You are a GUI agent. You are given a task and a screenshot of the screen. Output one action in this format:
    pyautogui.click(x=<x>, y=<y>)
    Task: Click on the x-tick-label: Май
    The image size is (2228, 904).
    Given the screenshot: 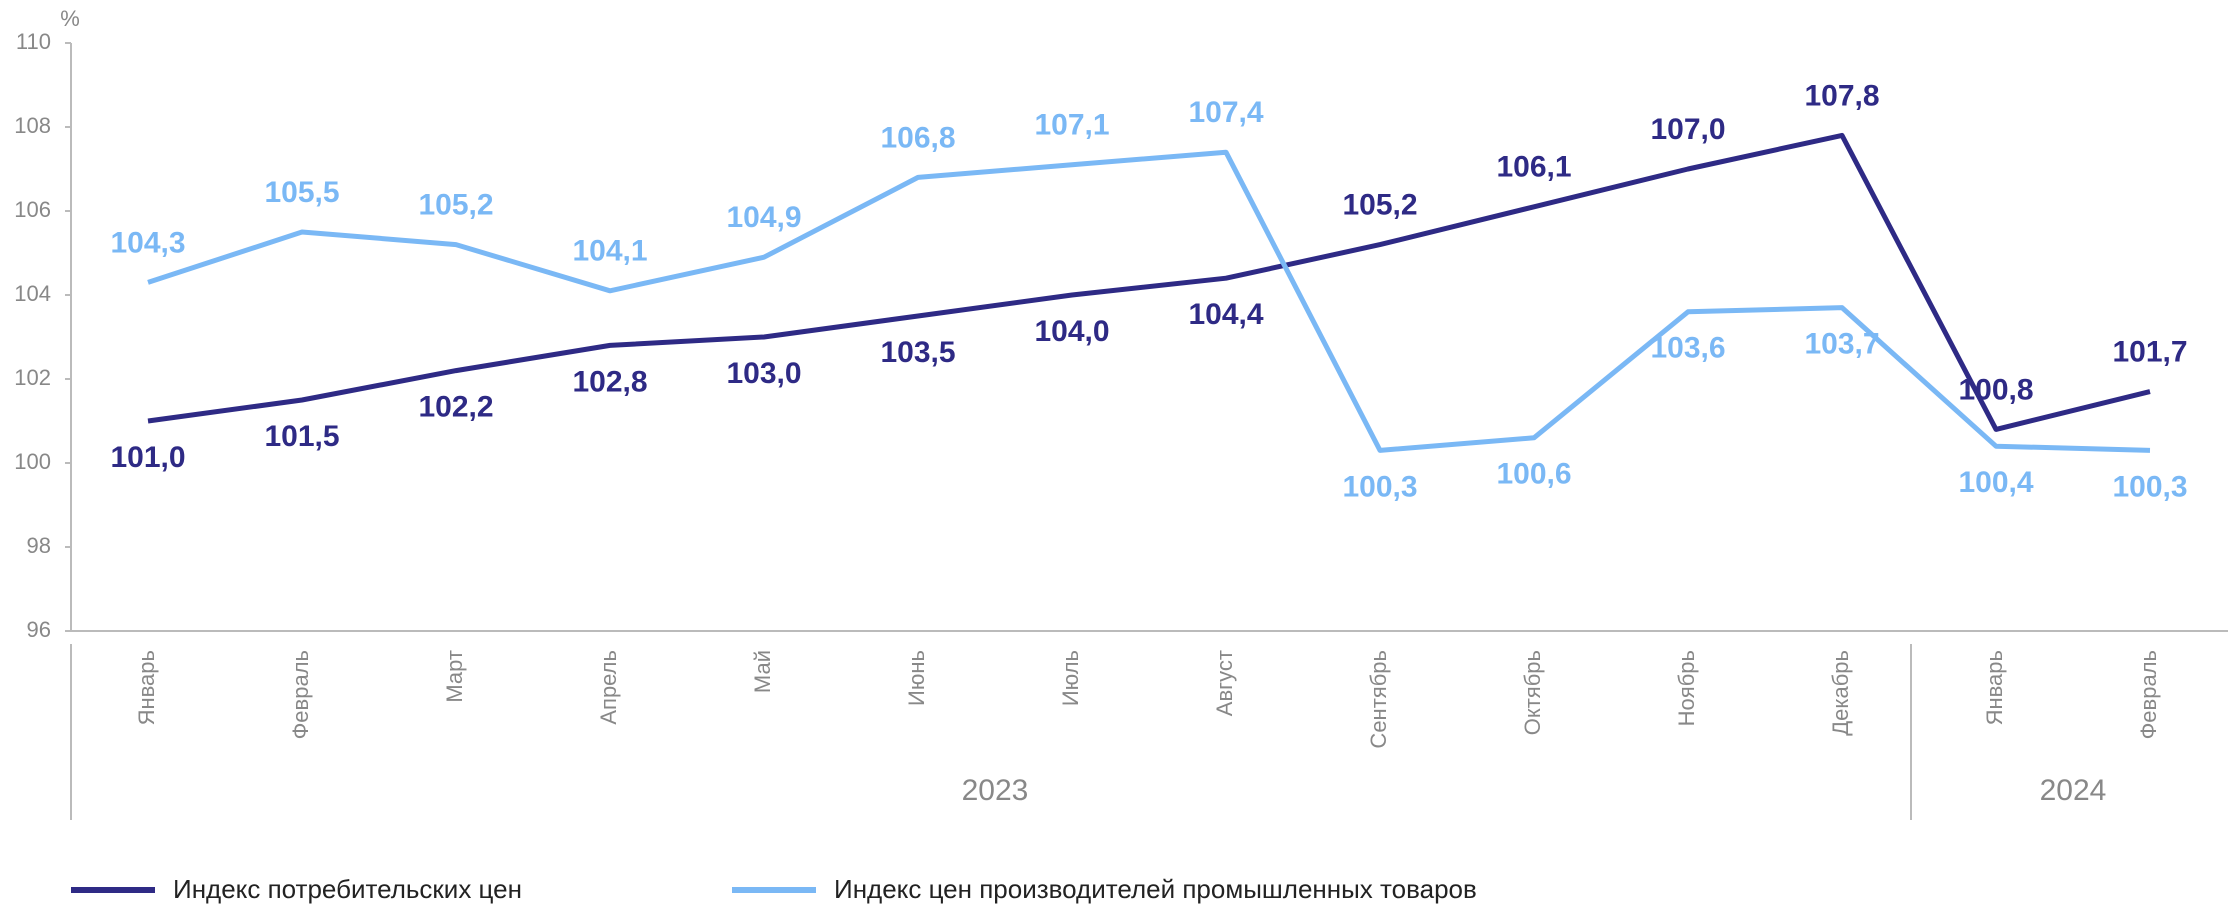 What is the action you would take?
    pyautogui.click(x=762, y=671)
    